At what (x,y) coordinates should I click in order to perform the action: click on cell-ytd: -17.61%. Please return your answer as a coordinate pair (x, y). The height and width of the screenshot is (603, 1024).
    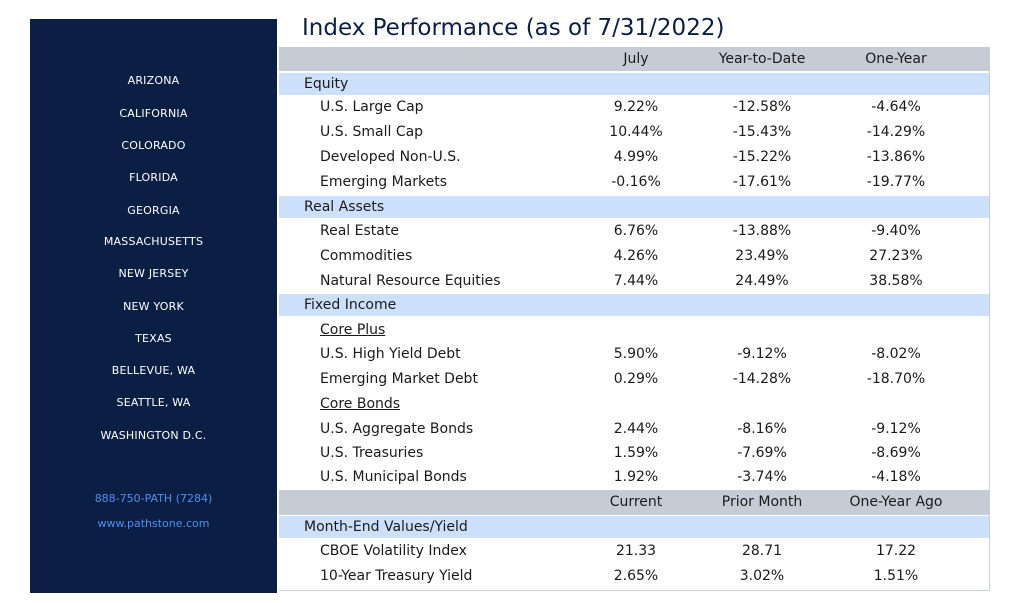
    Looking at the image, I should click on (762, 182).